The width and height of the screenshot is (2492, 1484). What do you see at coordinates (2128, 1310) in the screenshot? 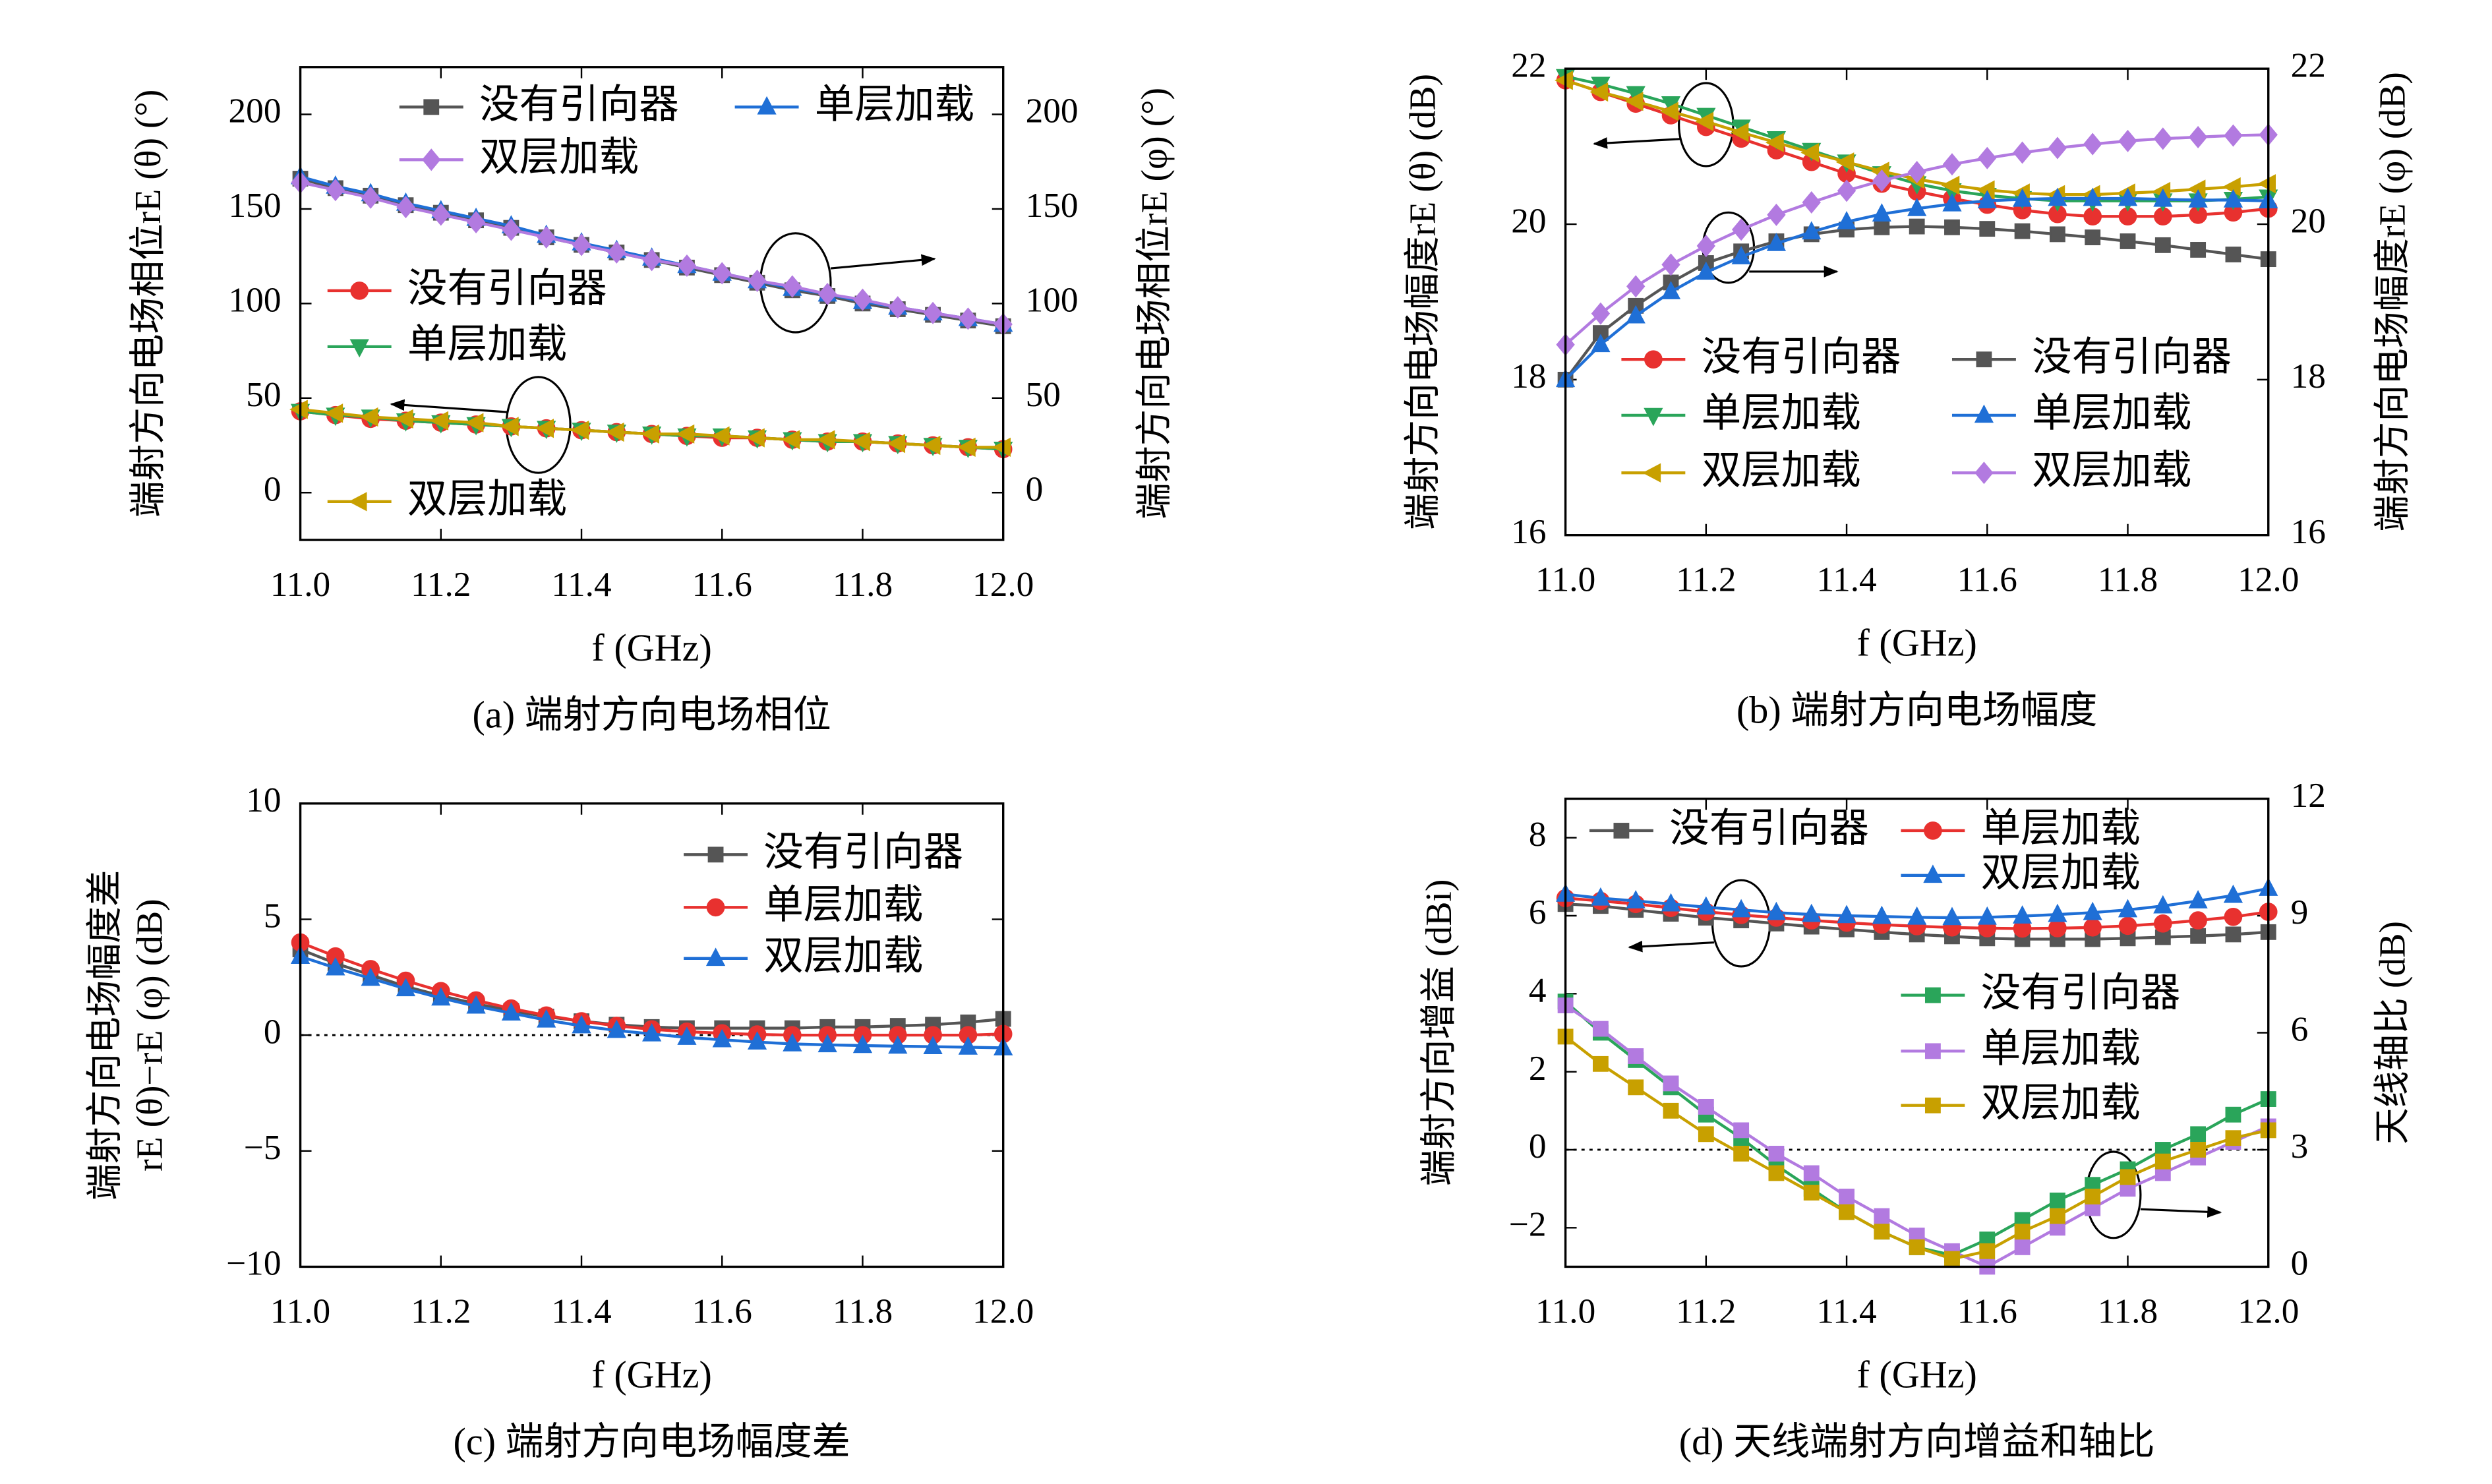
I see `x-tick-label: 11.8` at bounding box center [2128, 1310].